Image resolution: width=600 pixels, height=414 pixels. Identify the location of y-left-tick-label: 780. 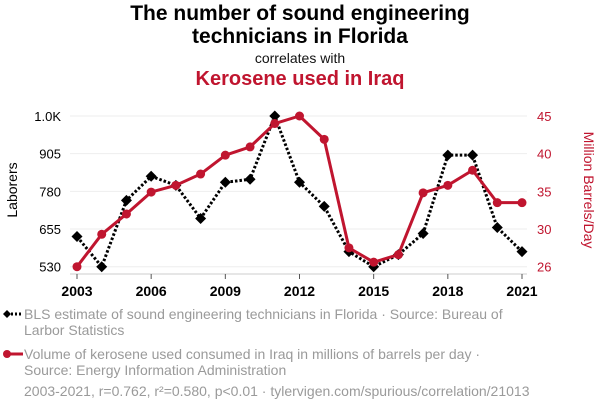
(50, 191).